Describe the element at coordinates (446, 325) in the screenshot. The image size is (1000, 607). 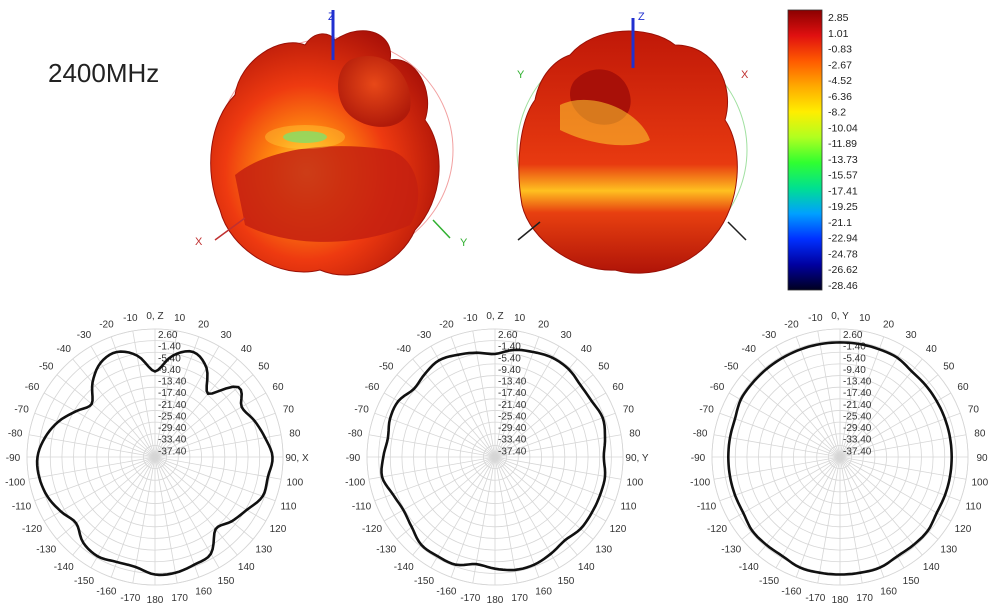
I see `angle-tick-label: -20` at that location.